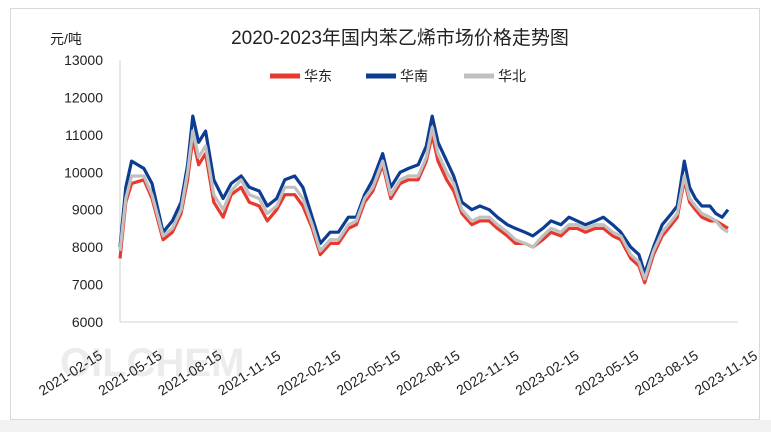 The image size is (771, 432). I want to click on chart-title: 2020-2023年国内苯乙烯市场价格走势图, so click(400, 38).